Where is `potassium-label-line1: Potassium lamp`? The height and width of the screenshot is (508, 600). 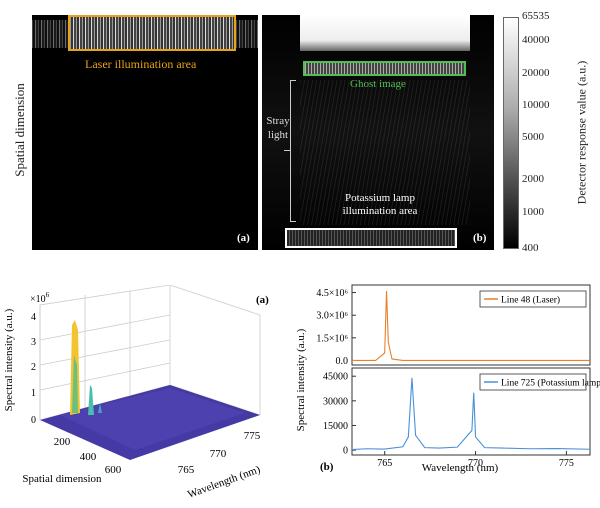 potassium-label-line1: Potassium lamp is located at coordinates (380, 198).